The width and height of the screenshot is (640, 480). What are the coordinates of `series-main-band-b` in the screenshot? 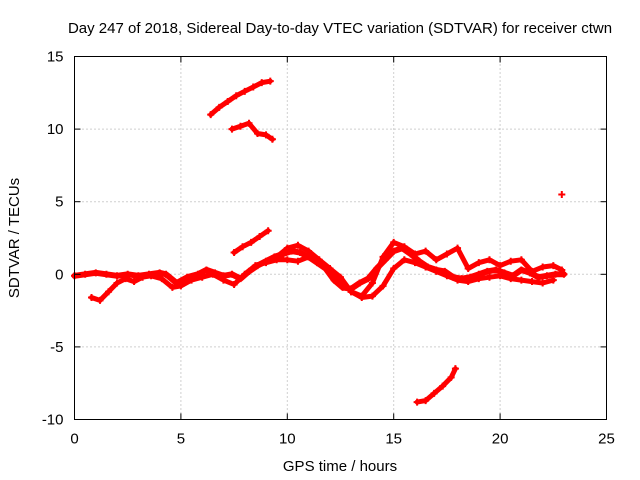 It's located at (322, 278).